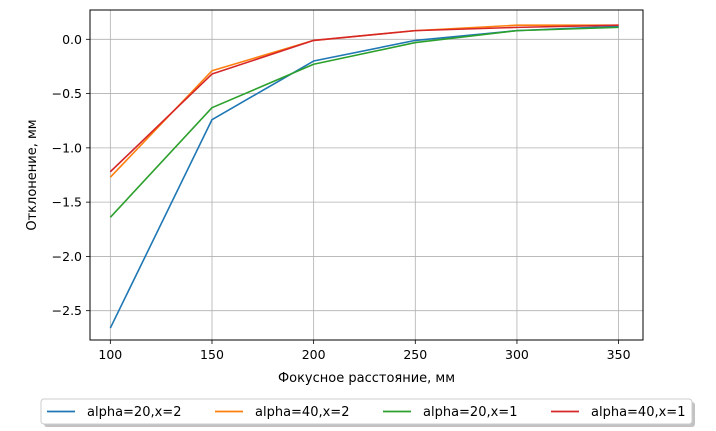  I want to click on legend-label-4: alpha=40,x=1, so click(638, 412).